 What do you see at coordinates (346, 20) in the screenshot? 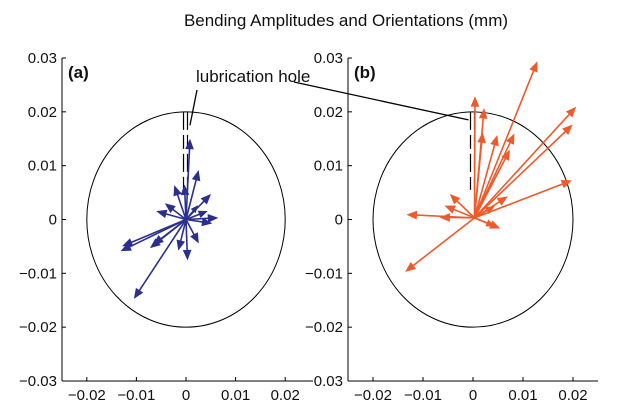
I see `figure-title: Bending Amplitudes and Orientations (mm)` at bounding box center [346, 20].